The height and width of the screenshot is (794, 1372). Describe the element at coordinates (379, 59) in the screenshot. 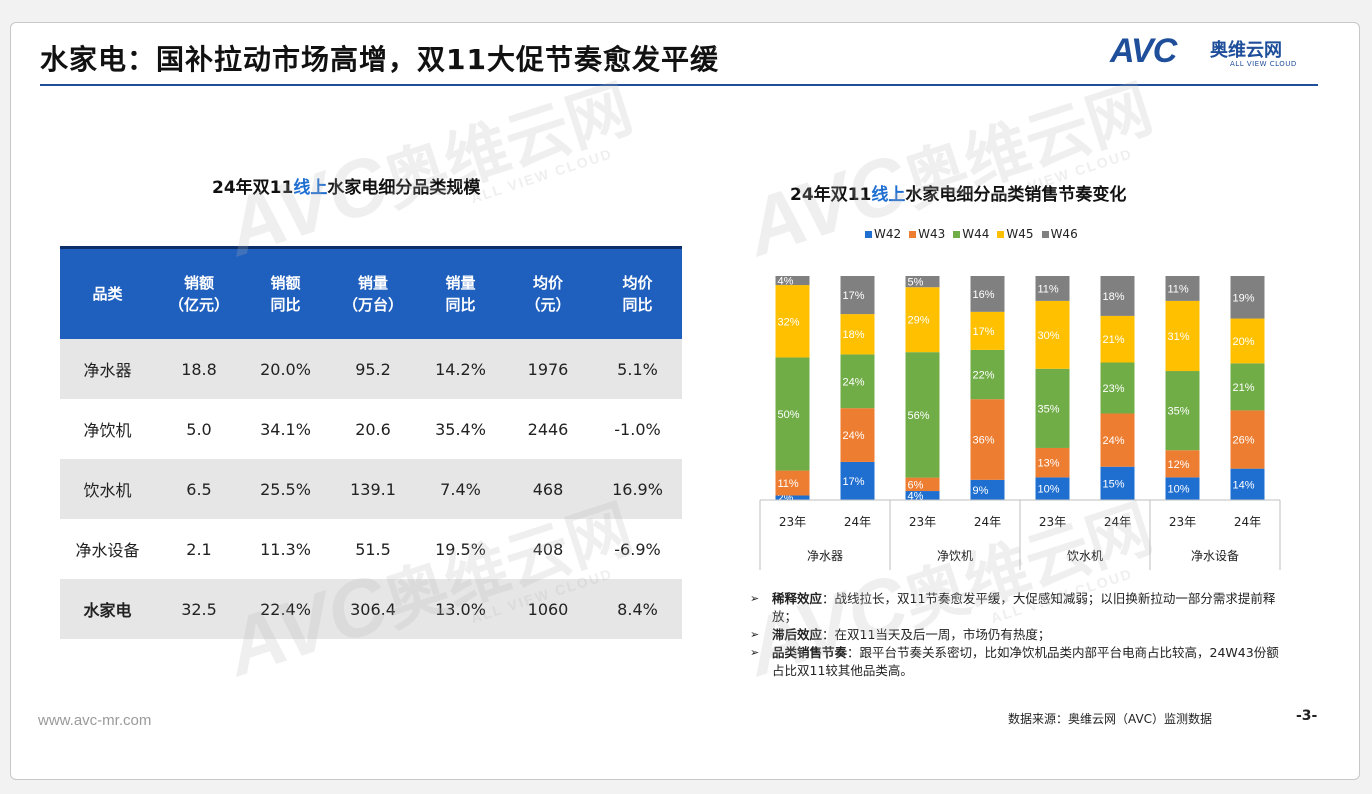

I see `page-title: 水家电：国补拉动市场高增，双11大促节奏愈发平缓` at that location.